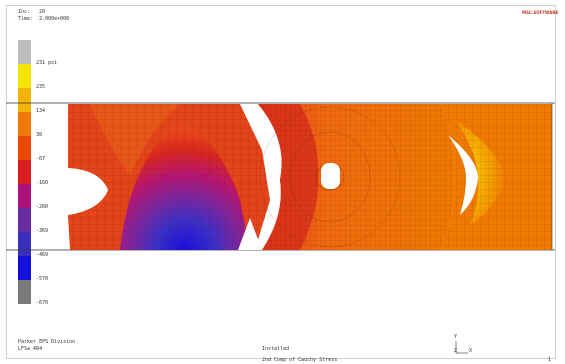 The height and width of the screenshot is (364, 565). I want to click on legend-label: -160, so click(42, 183).